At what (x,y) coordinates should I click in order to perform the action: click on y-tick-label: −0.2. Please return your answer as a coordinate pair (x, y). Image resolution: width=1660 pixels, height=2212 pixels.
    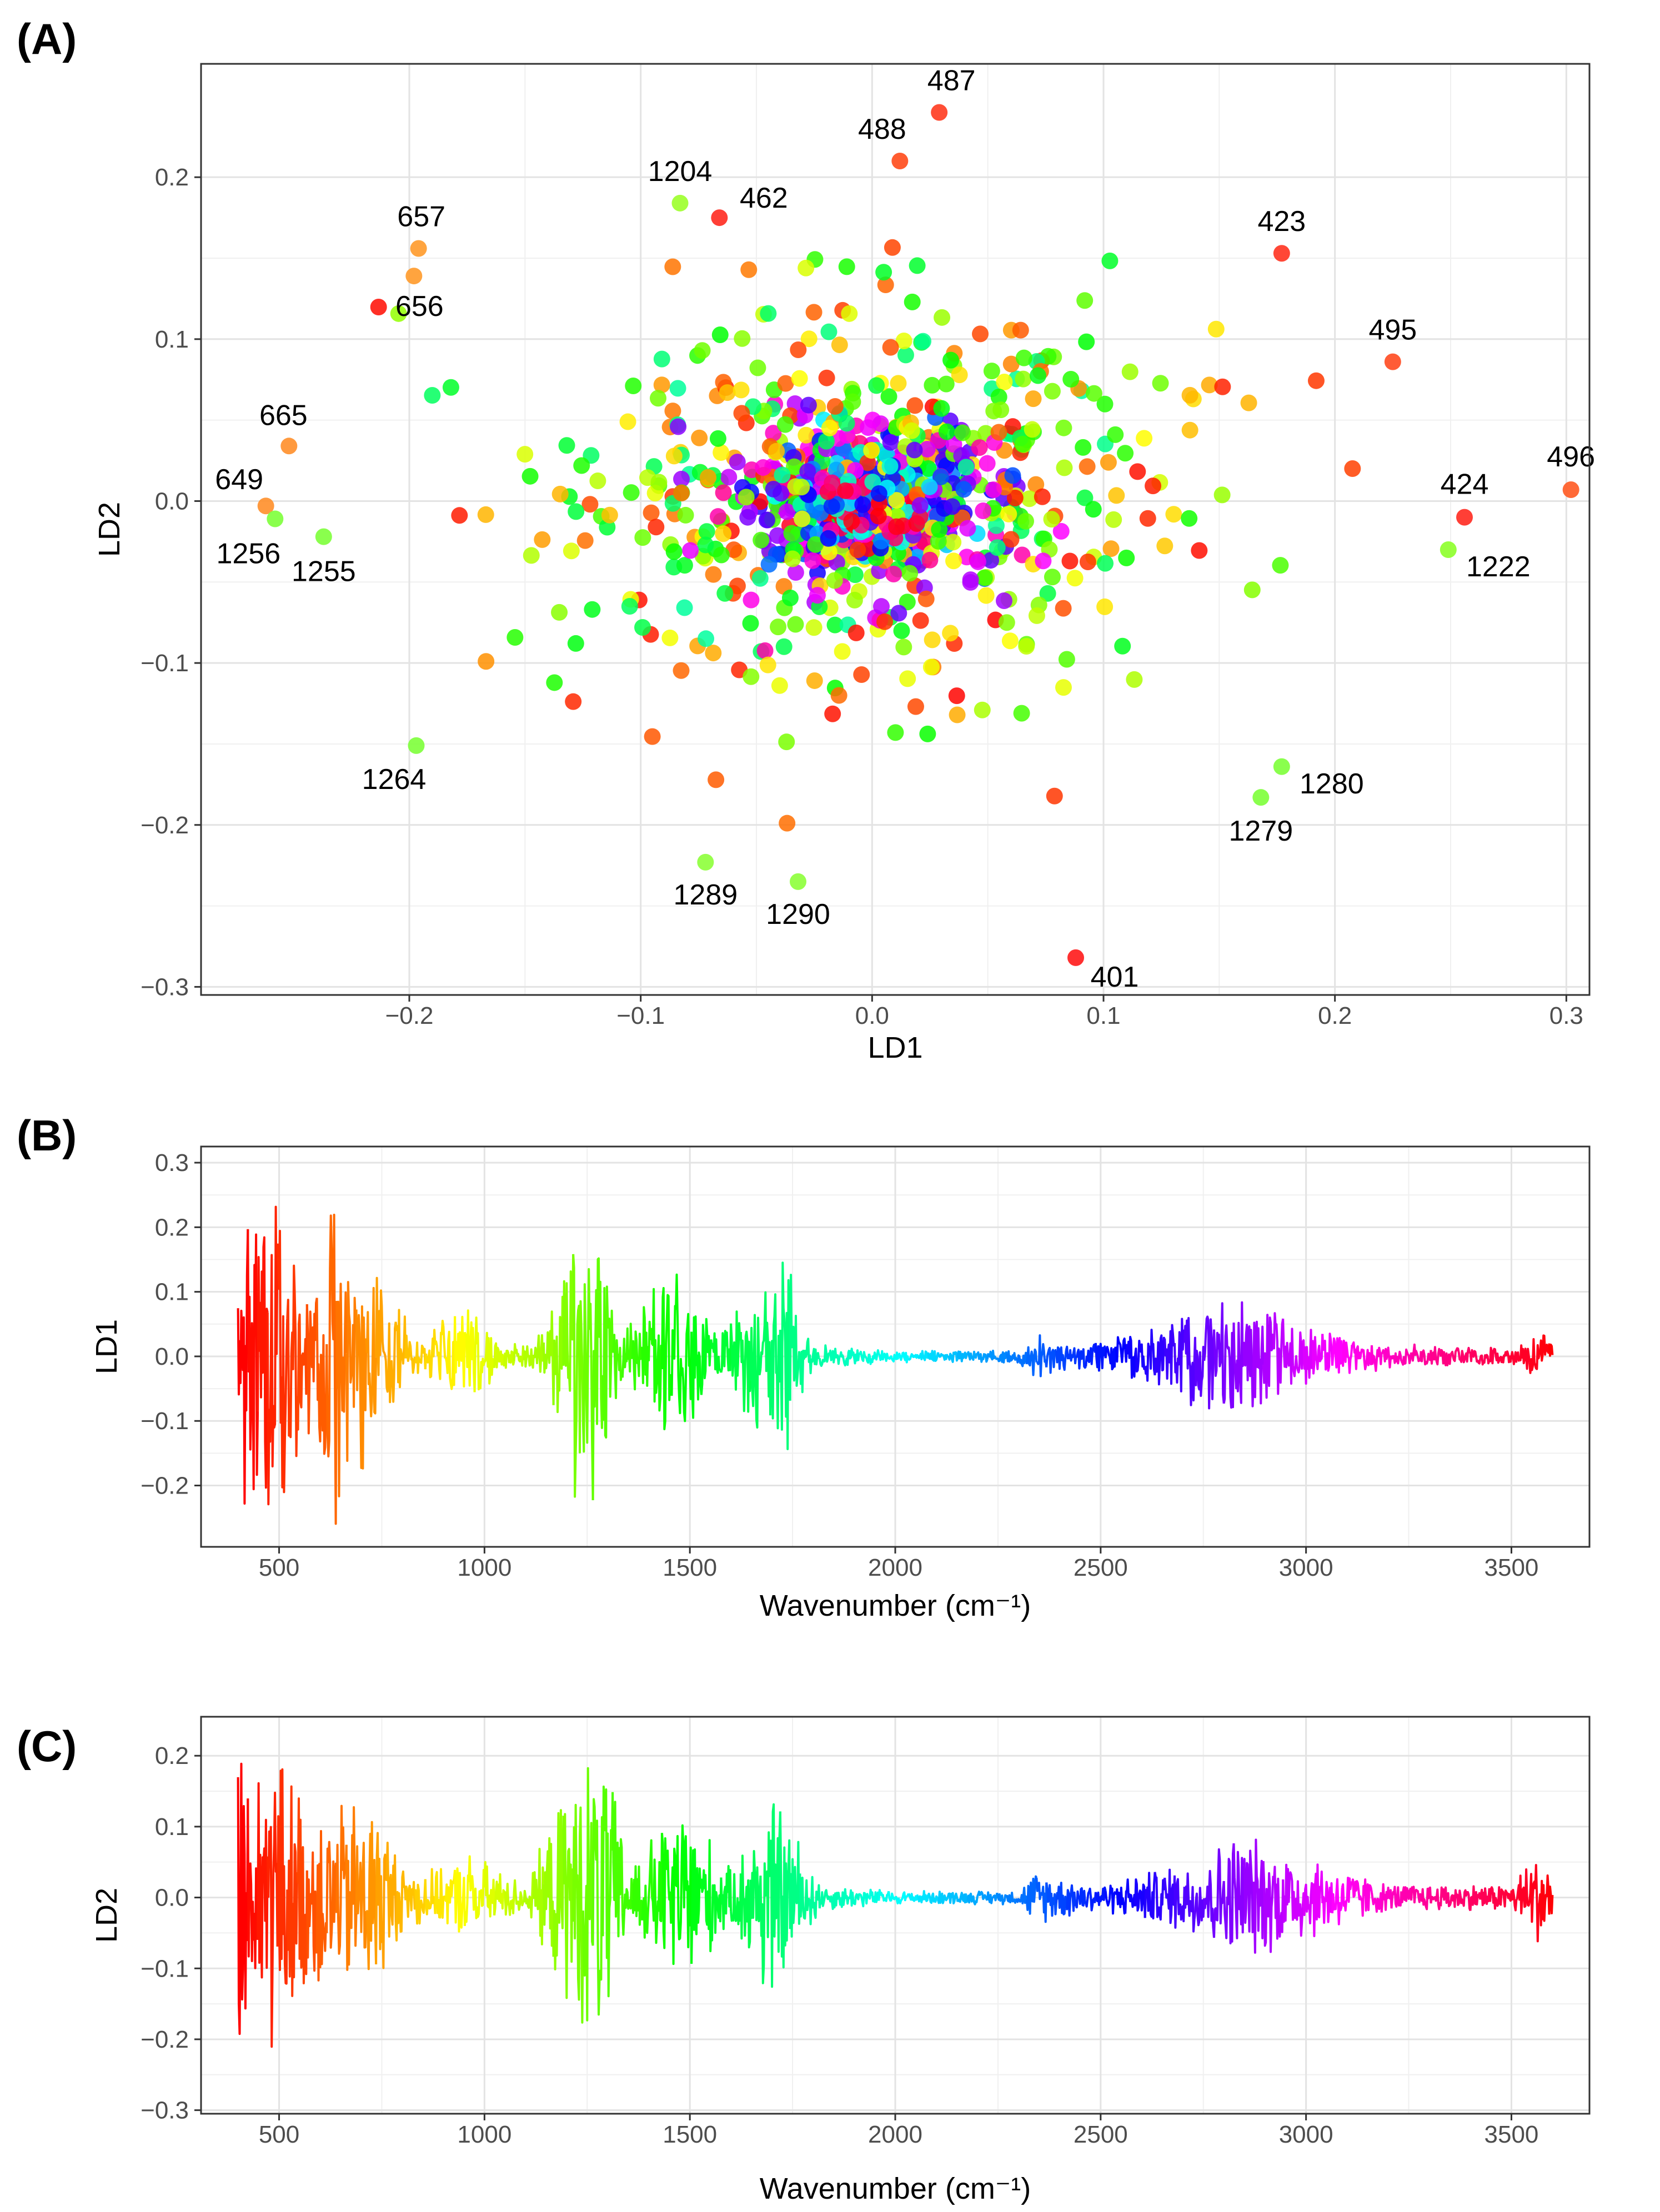
    Looking at the image, I should click on (165, 2039).